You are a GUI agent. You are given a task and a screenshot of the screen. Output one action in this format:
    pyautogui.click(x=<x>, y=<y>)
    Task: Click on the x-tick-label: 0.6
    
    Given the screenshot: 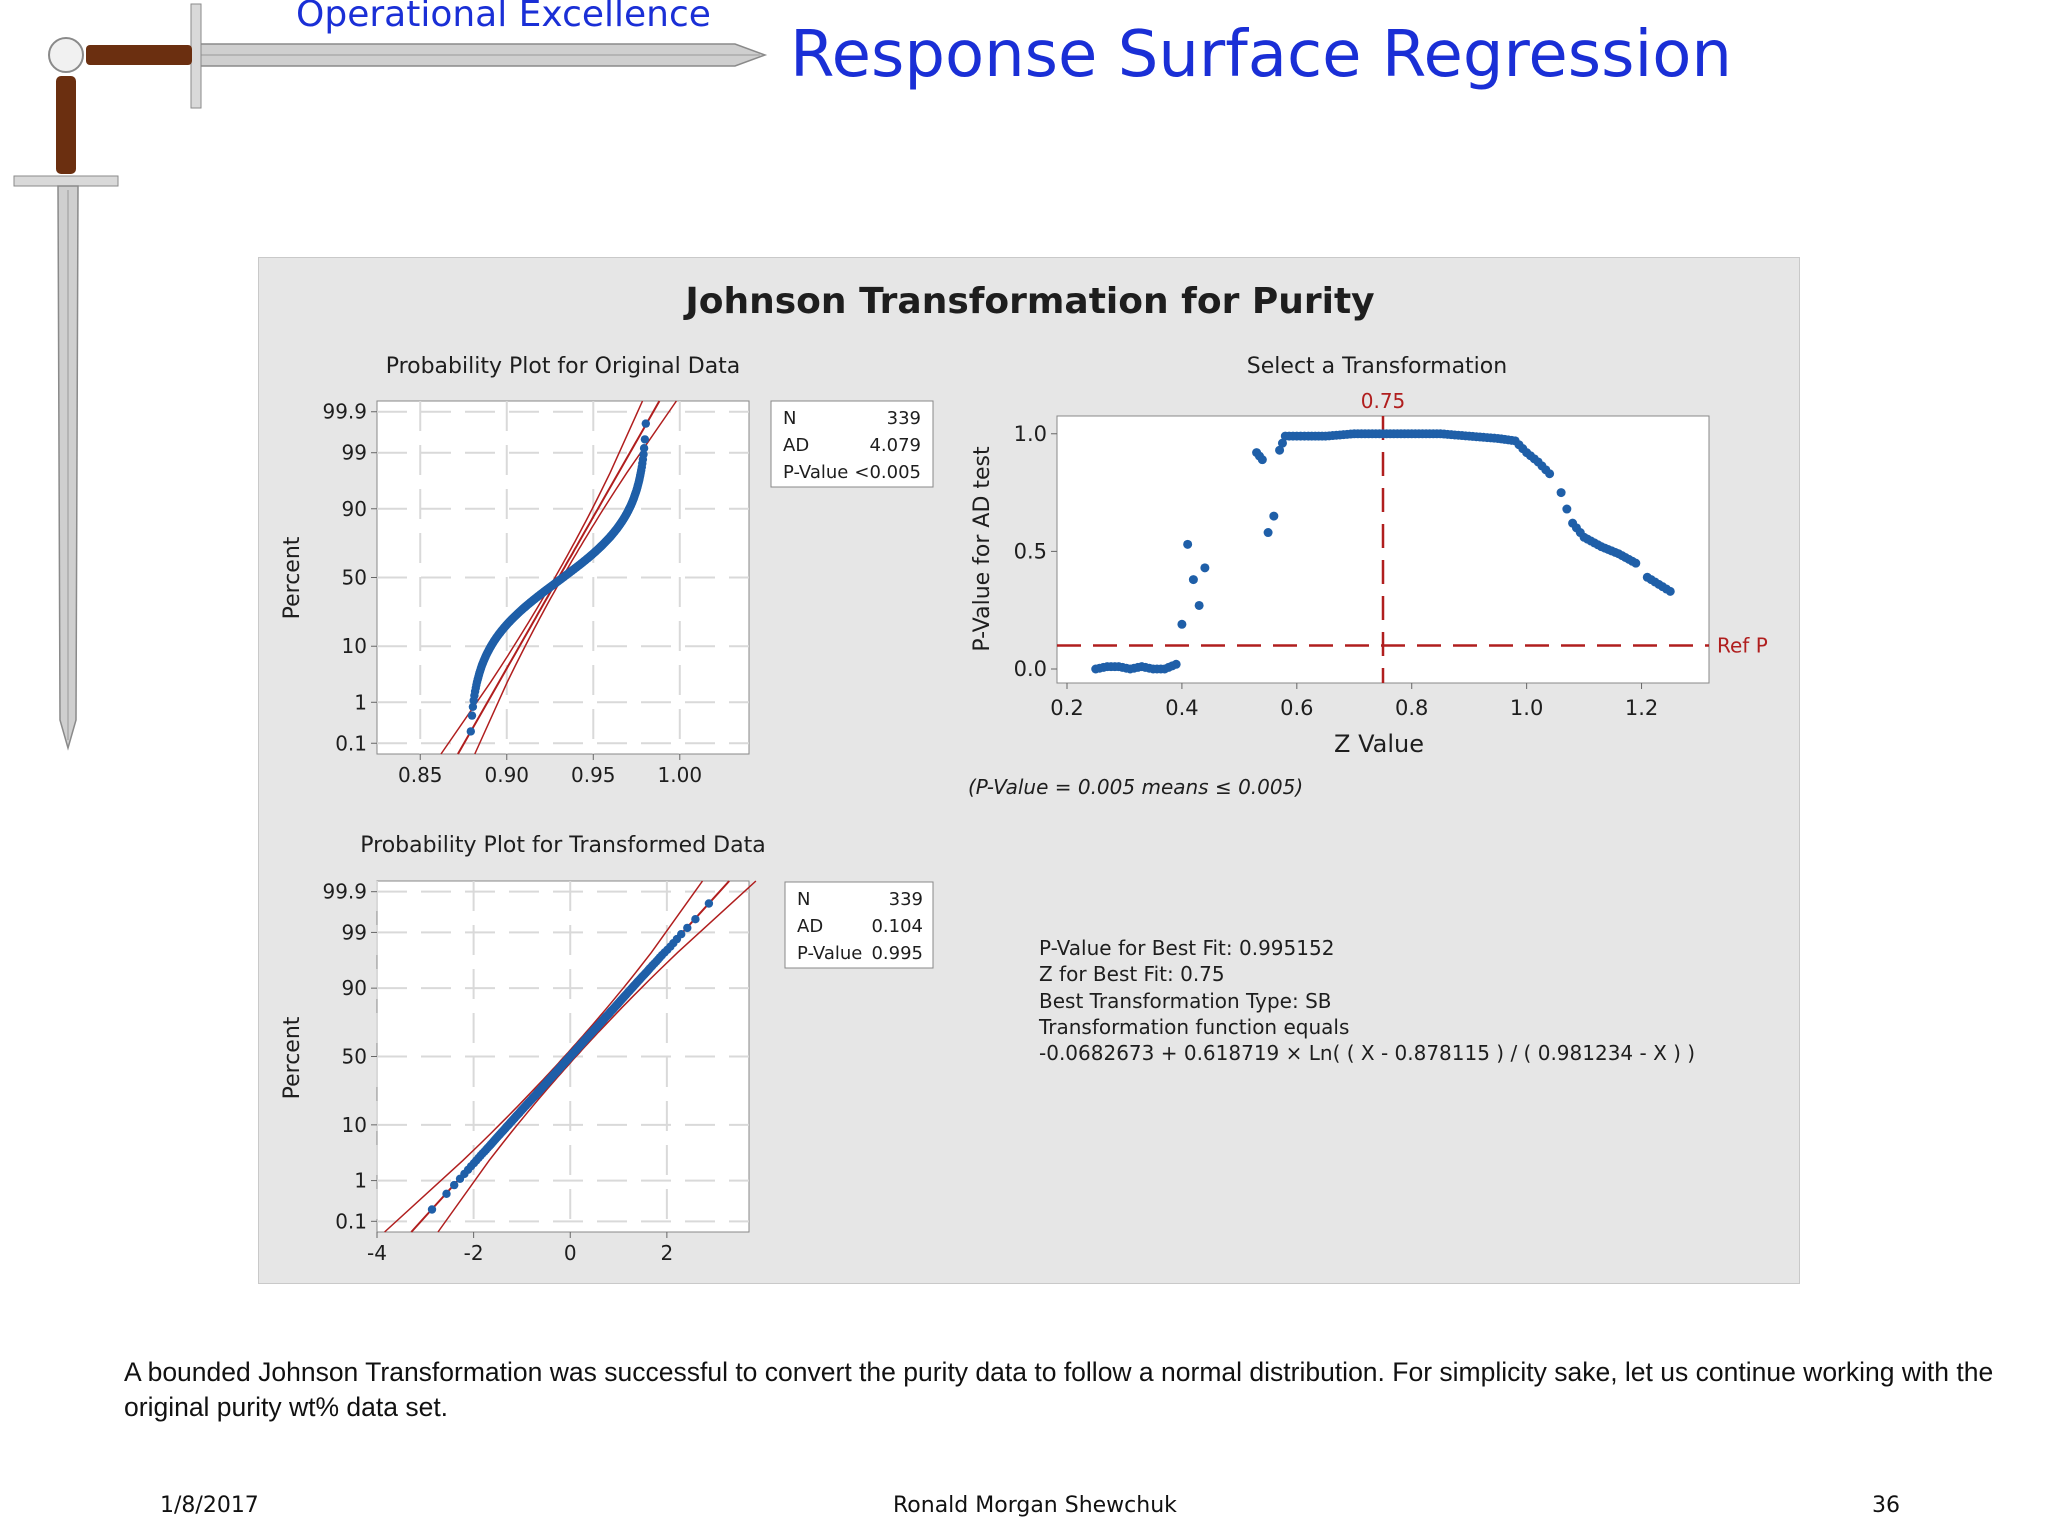 What is the action you would take?
    pyautogui.click(x=1296, y=708)
    